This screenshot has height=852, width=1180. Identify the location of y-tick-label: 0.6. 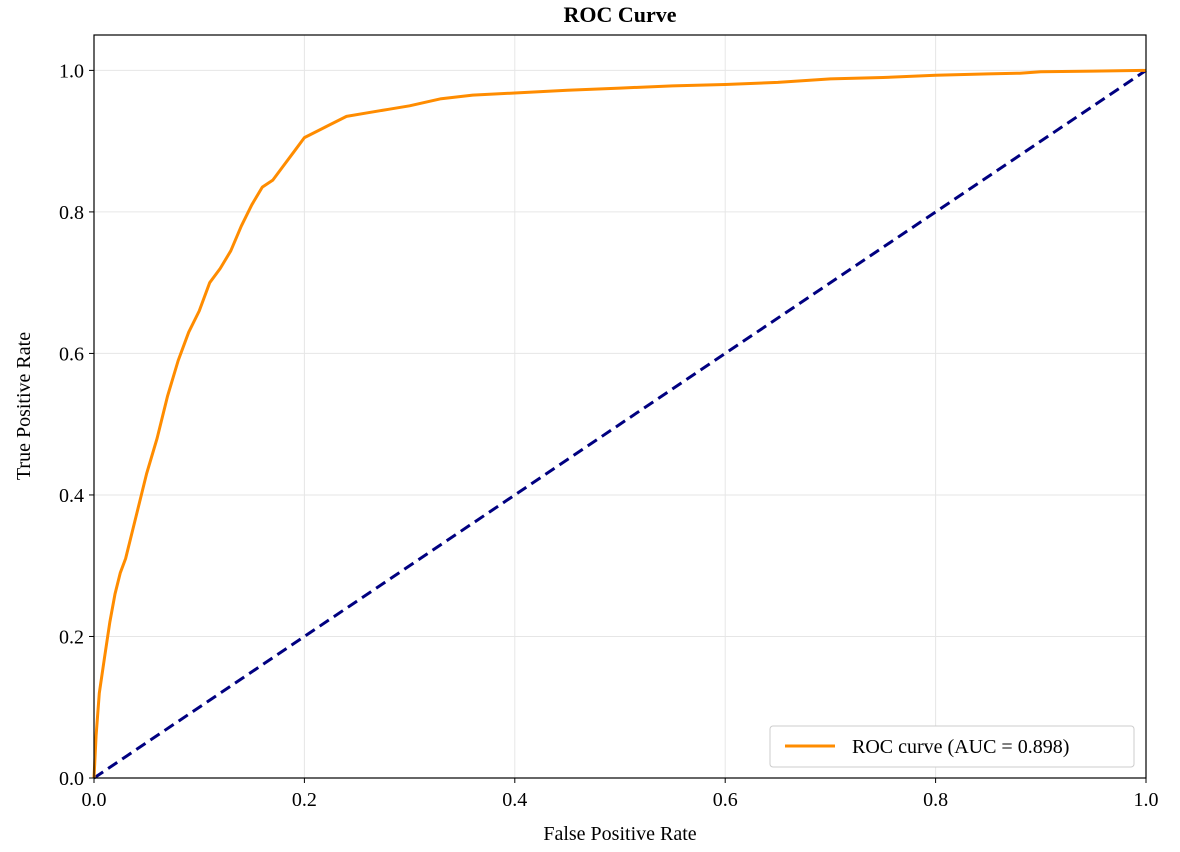
(71, 354).